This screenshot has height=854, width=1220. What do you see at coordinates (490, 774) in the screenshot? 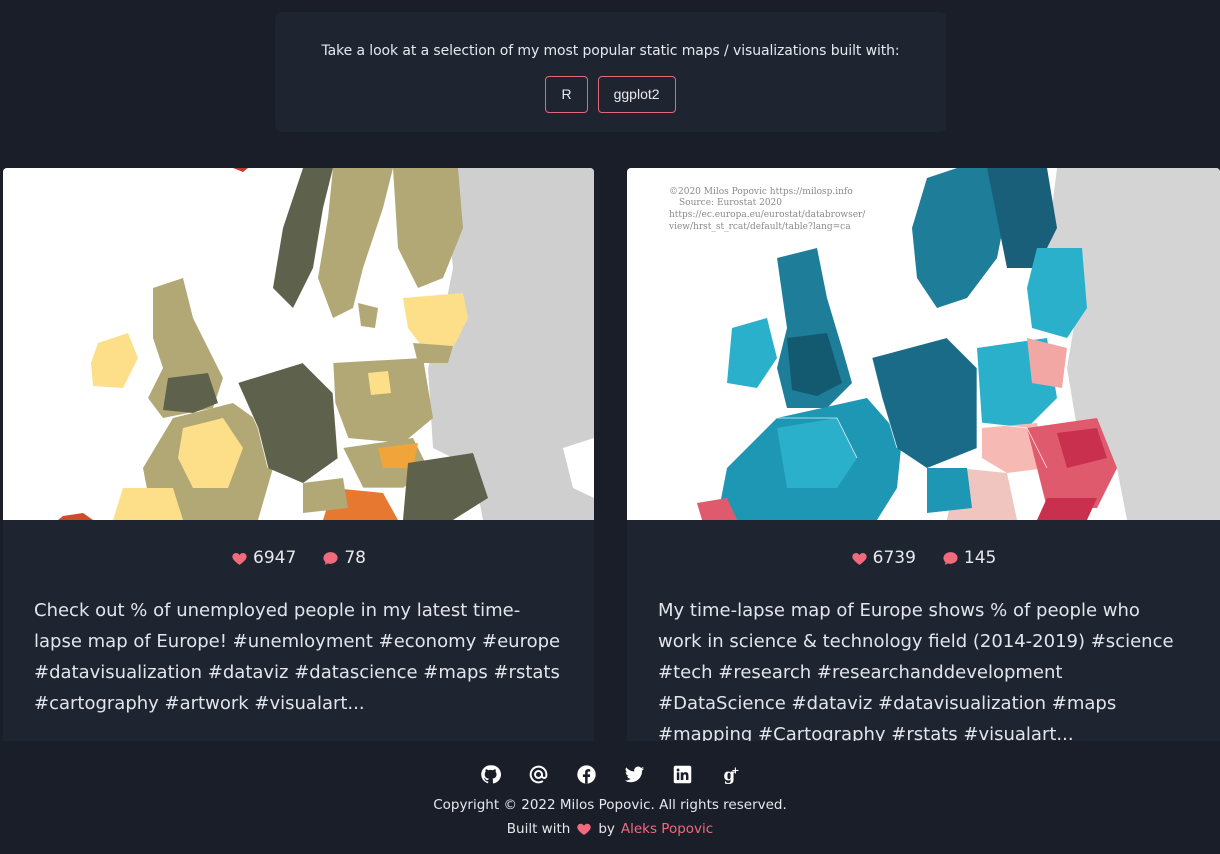
I see `github-icon` at bounding box center [490, 774].